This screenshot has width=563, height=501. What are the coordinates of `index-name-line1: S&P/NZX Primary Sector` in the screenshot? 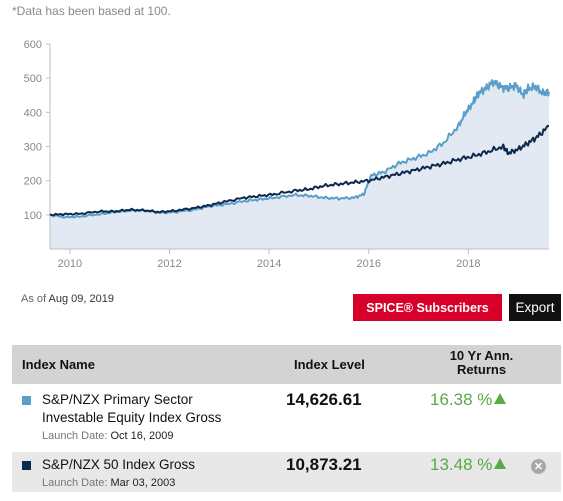 It's located at (117, 399).